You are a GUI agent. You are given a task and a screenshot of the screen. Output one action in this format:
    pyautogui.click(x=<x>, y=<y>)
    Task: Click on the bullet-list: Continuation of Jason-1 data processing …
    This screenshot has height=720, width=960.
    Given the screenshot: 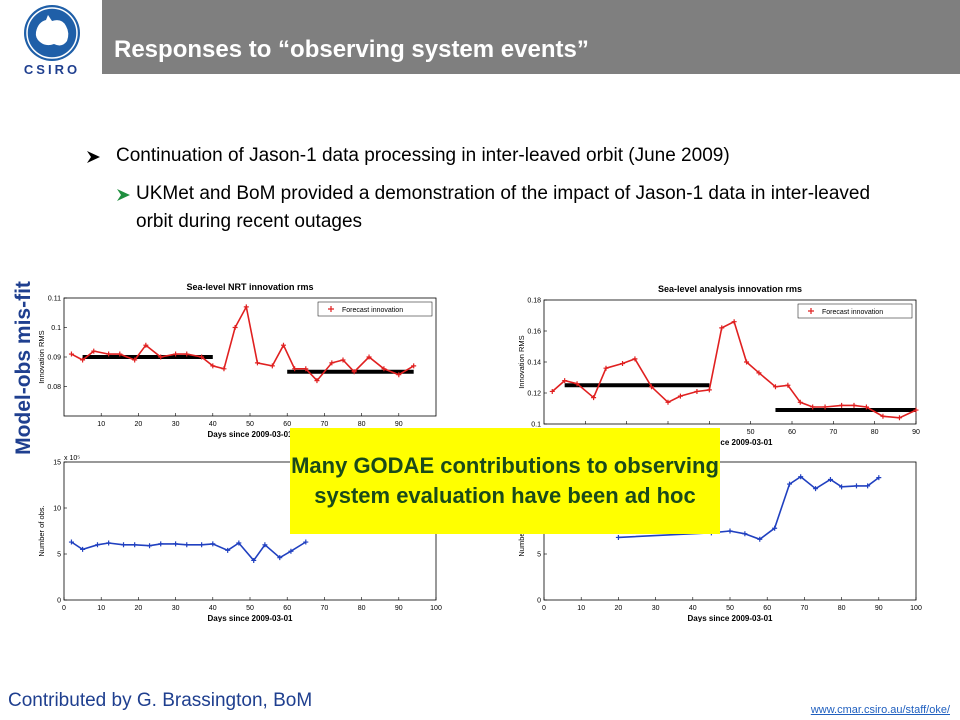 What is the action you would take?
    pyautogui.click(x=481, y=189)
    